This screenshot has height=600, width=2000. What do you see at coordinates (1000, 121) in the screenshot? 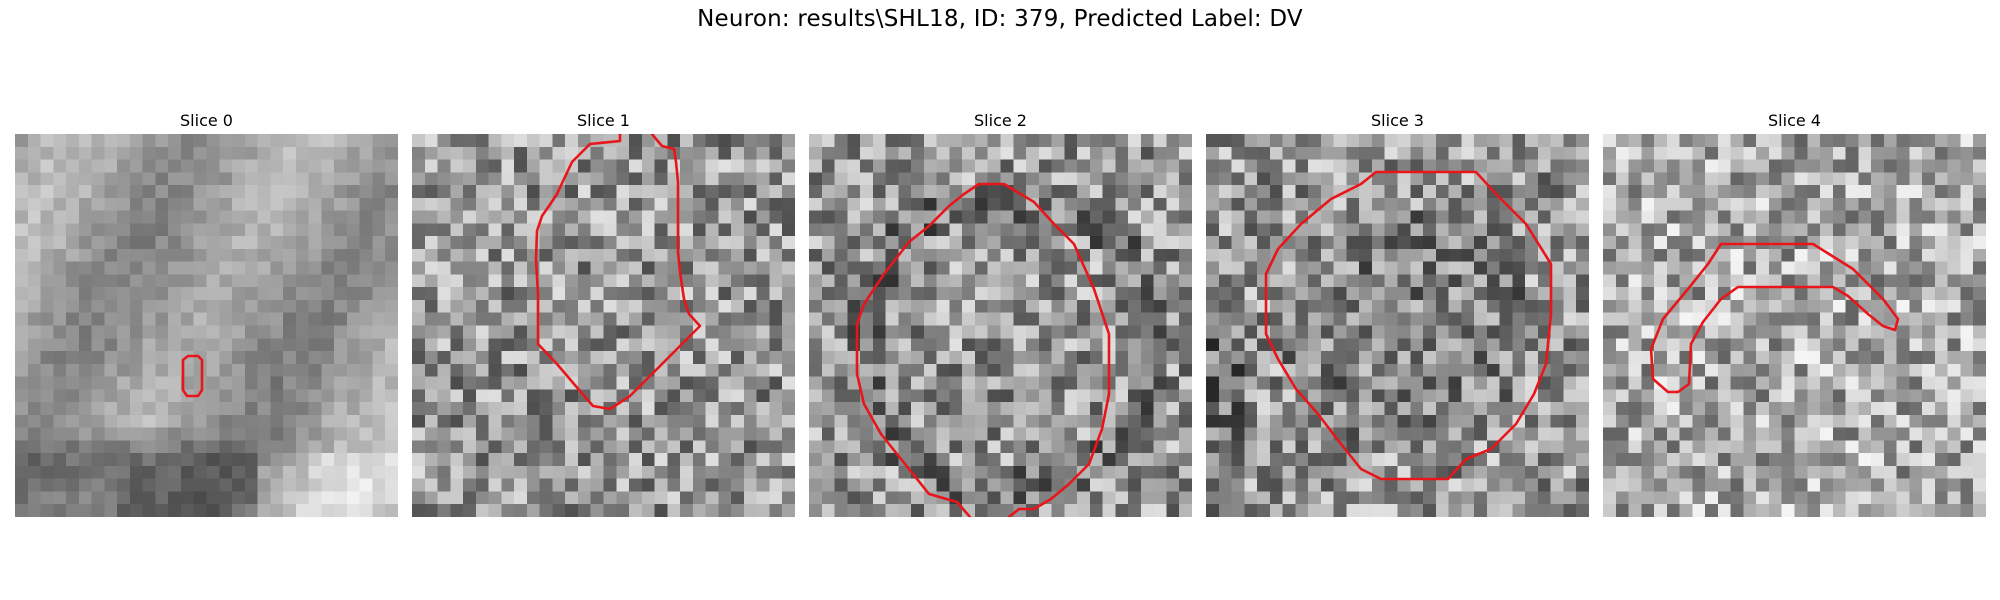
I see `slice-title: Slice 2` at bounding box center [1000, 121].